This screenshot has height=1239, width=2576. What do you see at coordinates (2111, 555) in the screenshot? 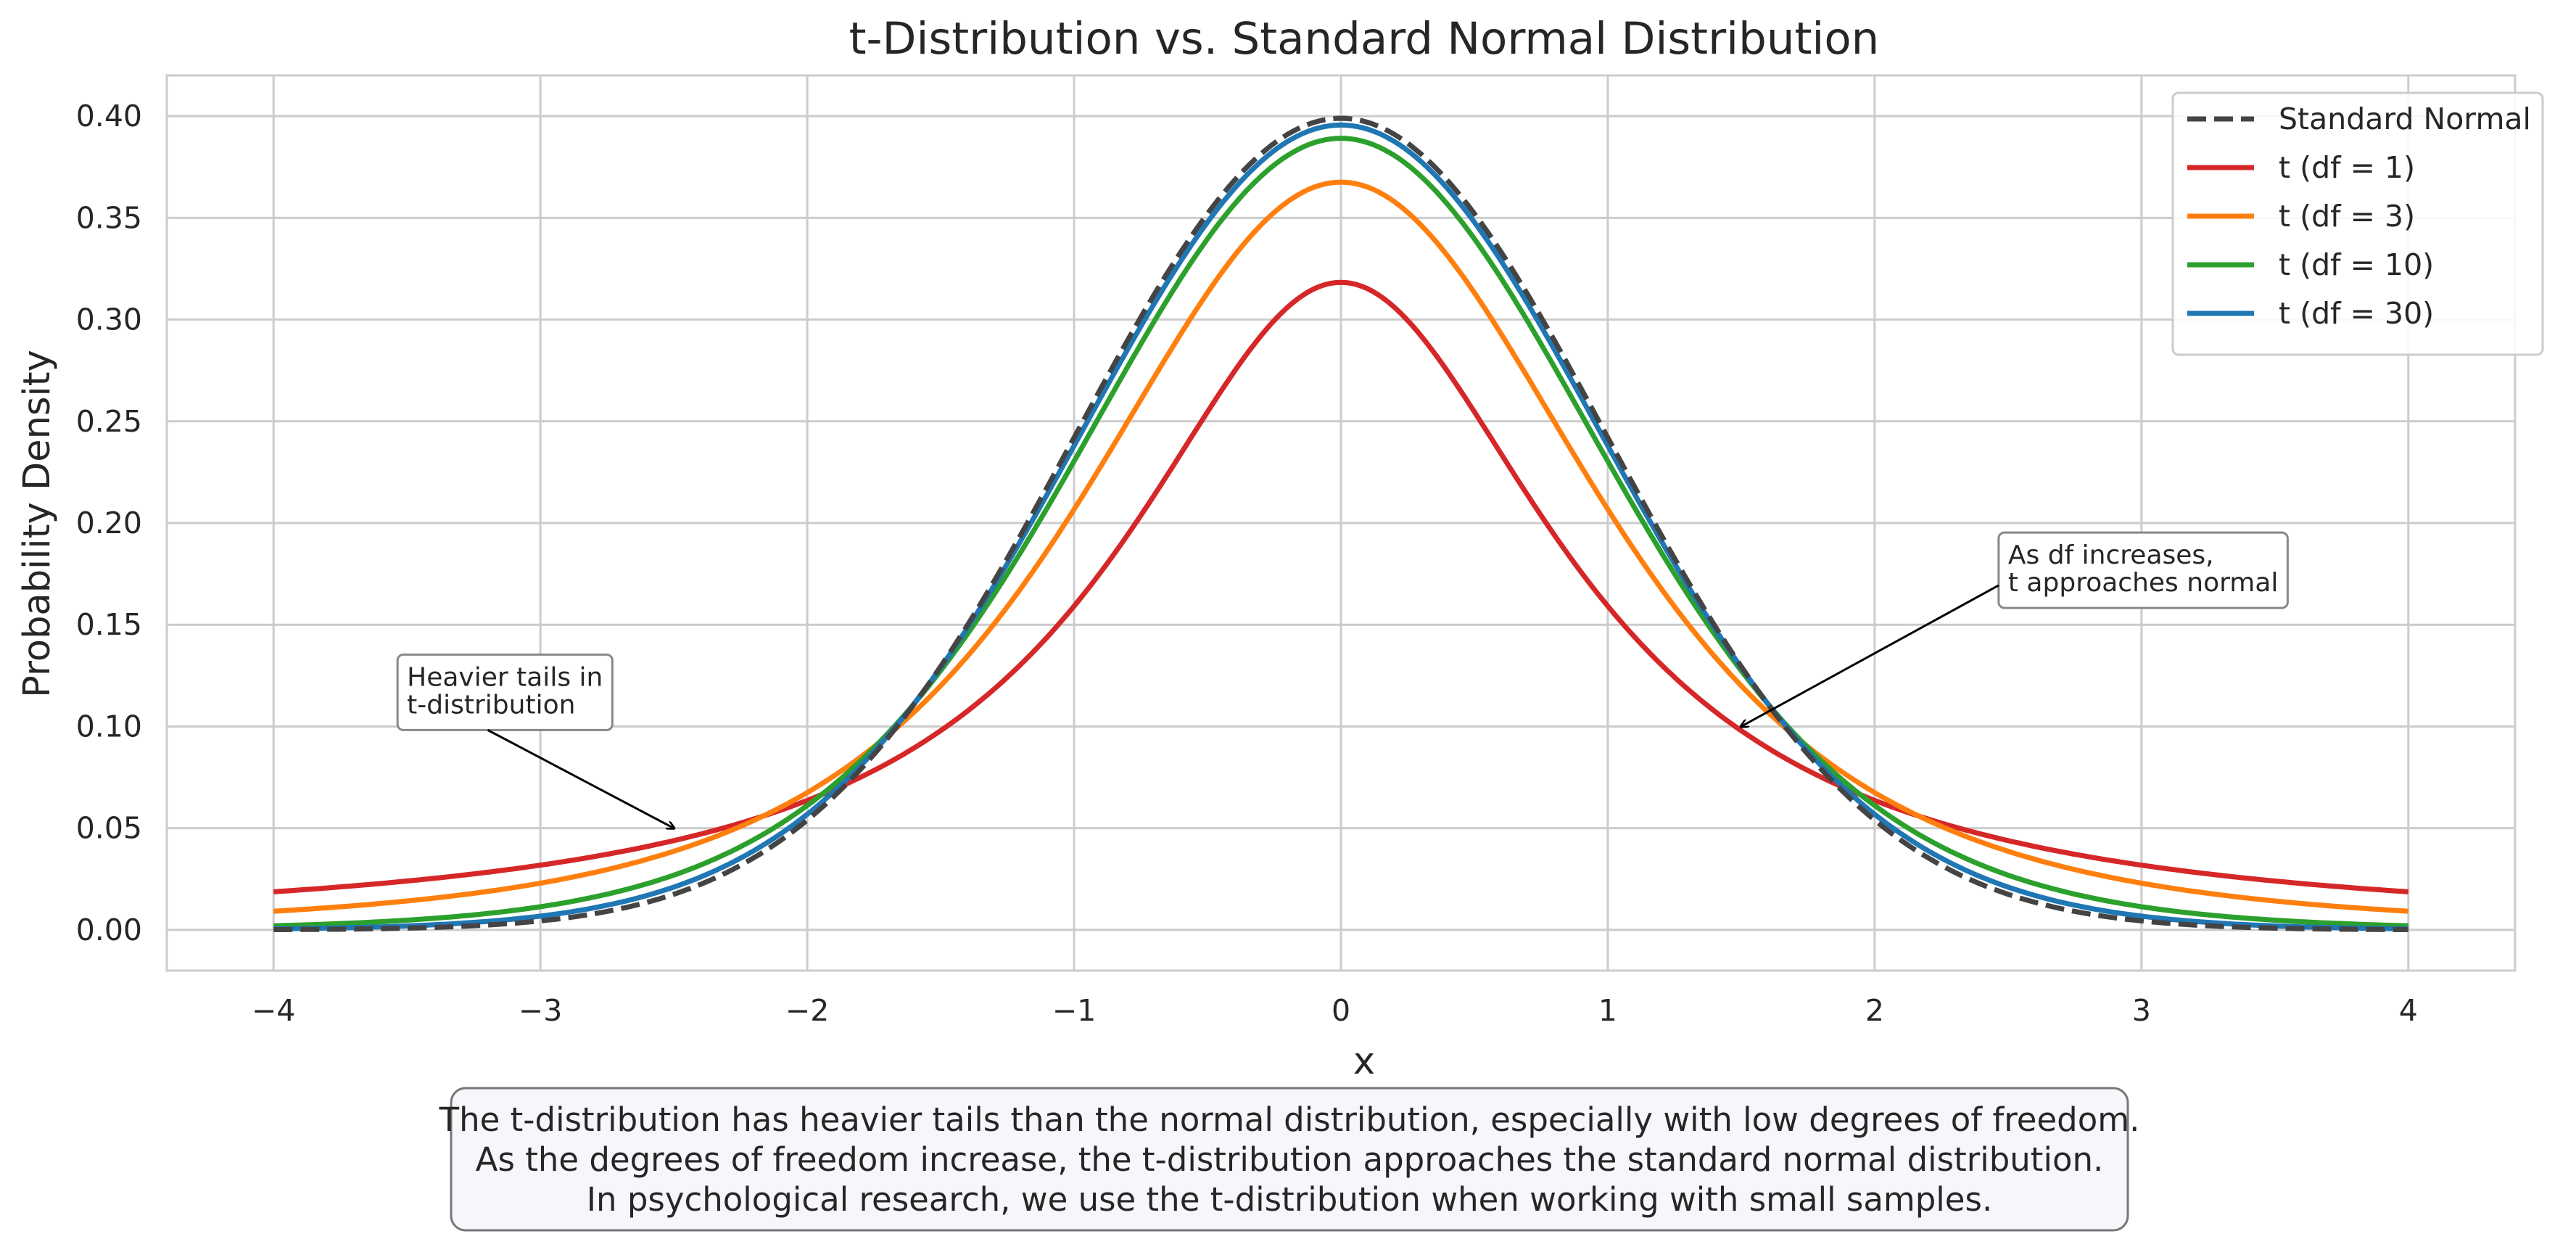
I see `annotation-text: As df increases,` at bounding box center [2111, 555].